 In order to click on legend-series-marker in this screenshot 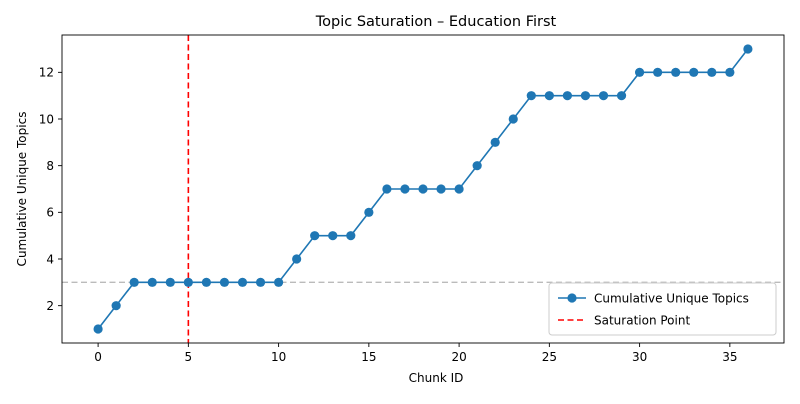, I will do `click(572, 298)`.